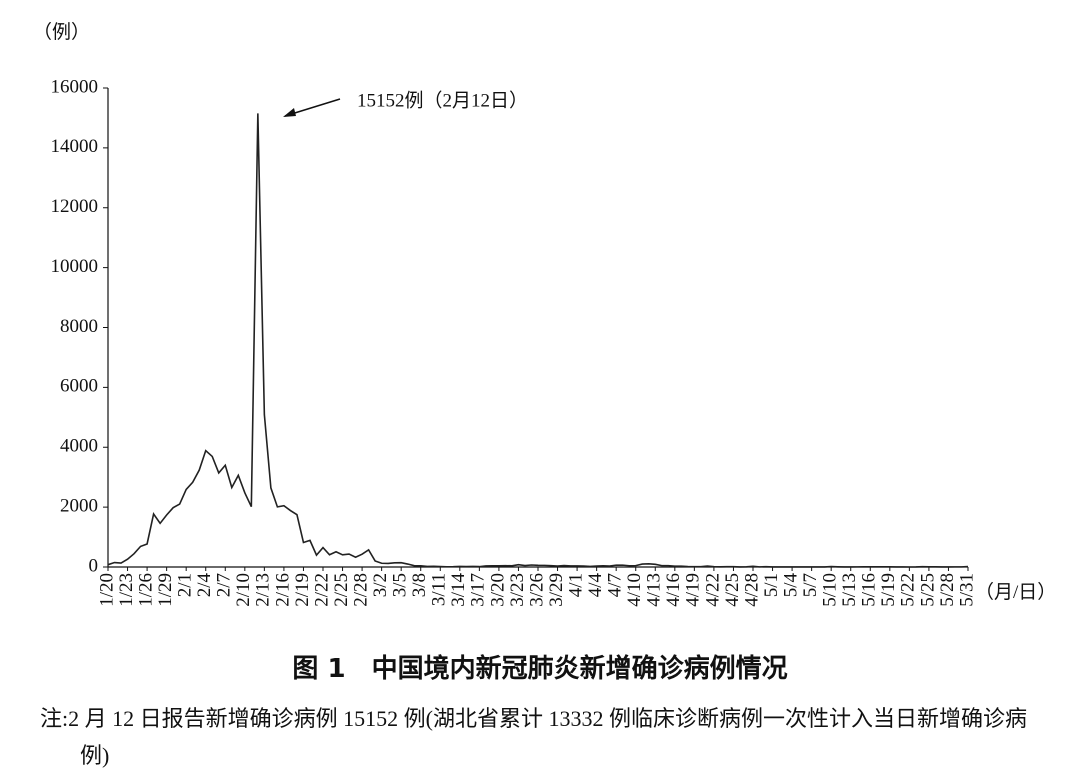 The image size is (1080, 782). I want to click on x-tick-label: 5/10, so click(830, 590).